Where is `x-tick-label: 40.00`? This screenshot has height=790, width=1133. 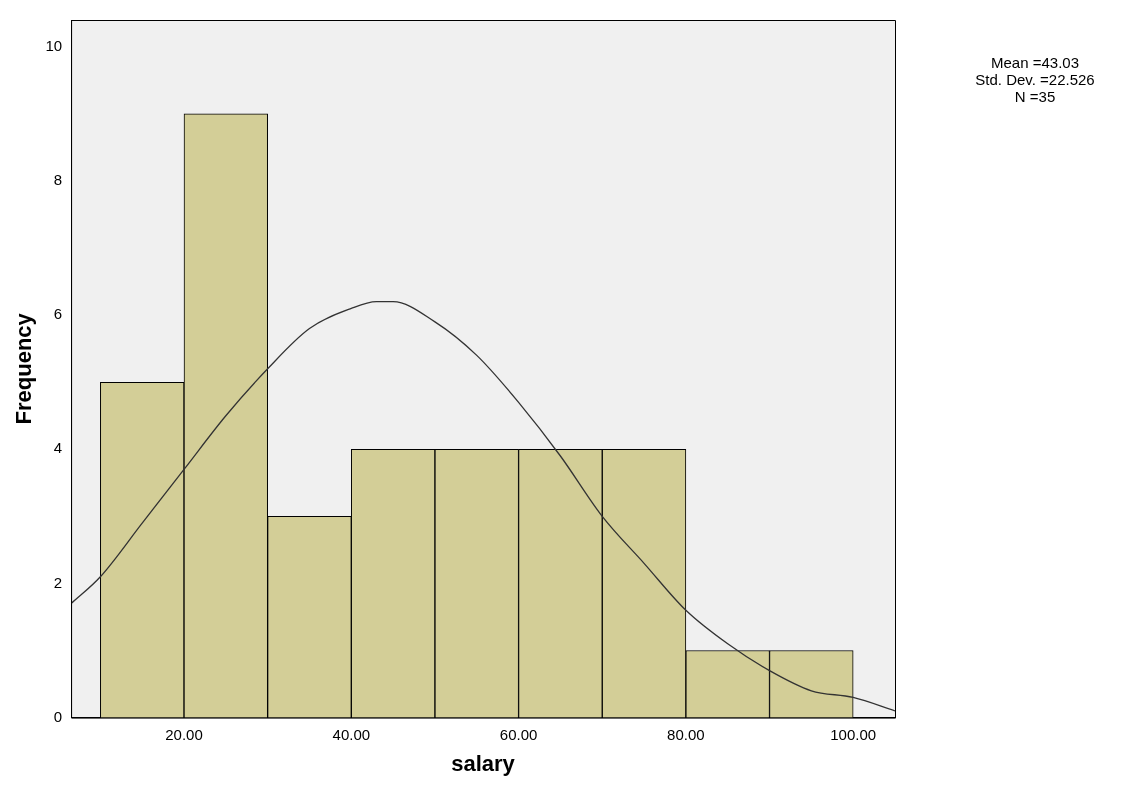 x-tick-label: 40.00 is located at coordinates (351, 734).